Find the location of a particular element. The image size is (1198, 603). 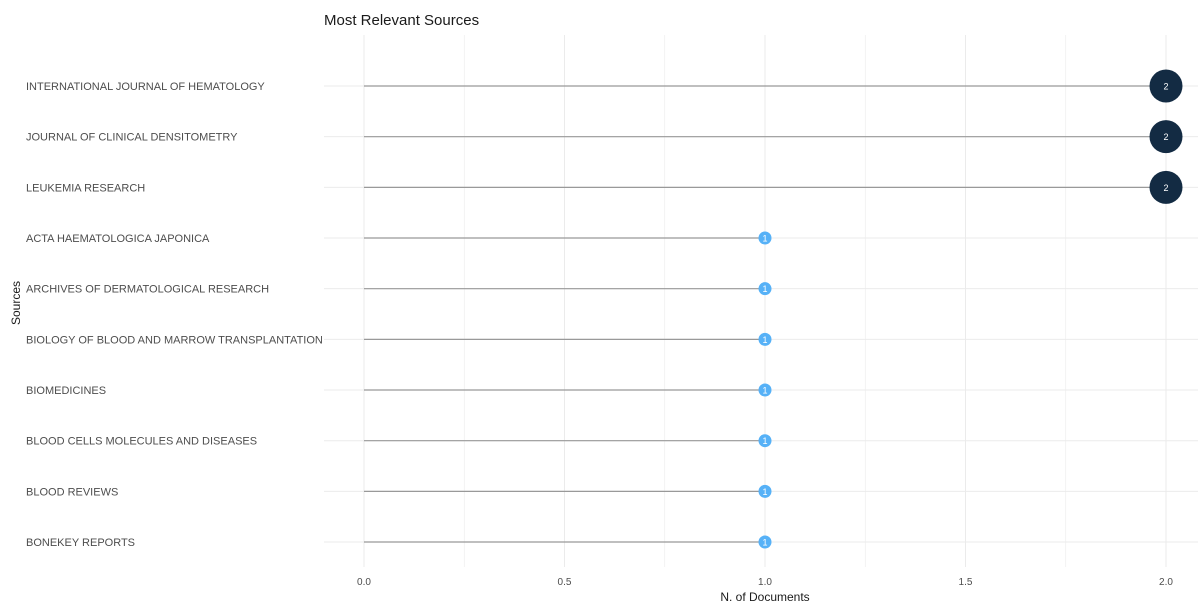

category-label: LEUKEMIA RESEARCH is located at coordinates (85, 188).